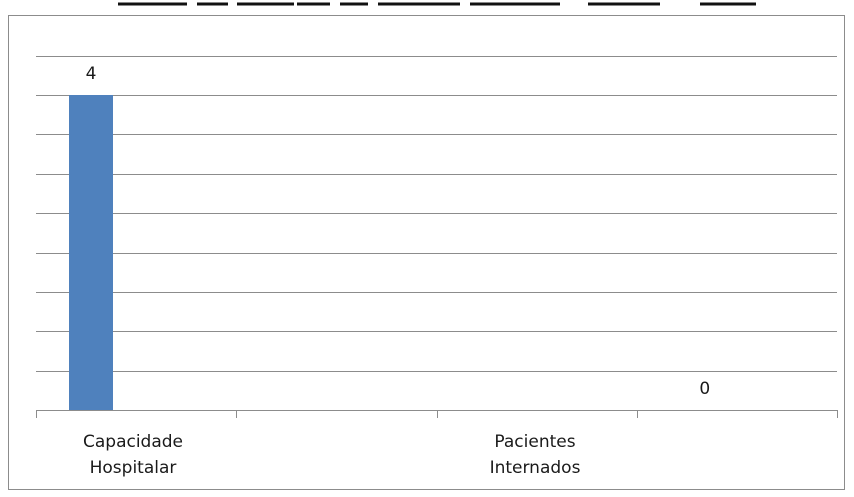  What do you see at coordinates (332, 455) in the screenshot?
I see `category-labels: Capacidade Hospitalar Pacientes Internados` at bounding box center [332, 455].